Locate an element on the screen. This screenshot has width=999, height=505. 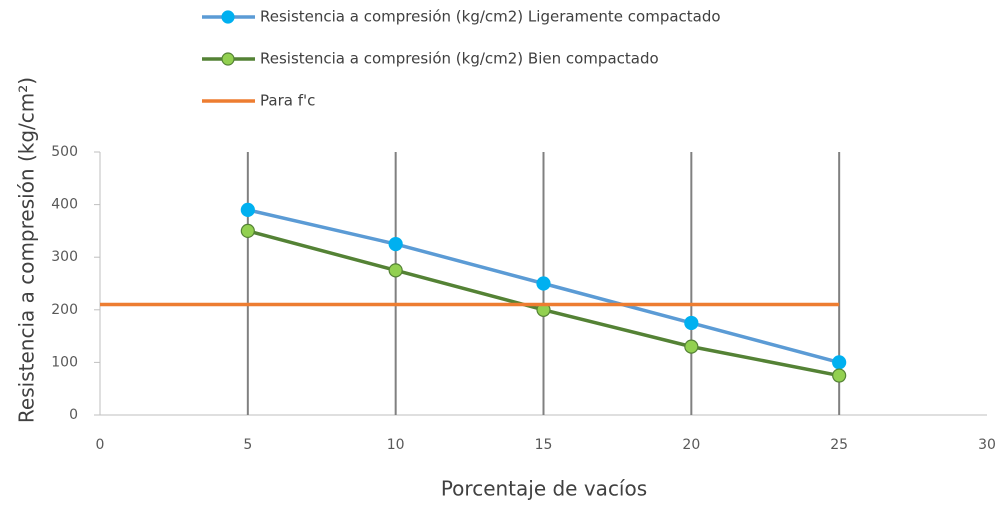
y-tick-label: 100 is located at coordinates (64, 362).